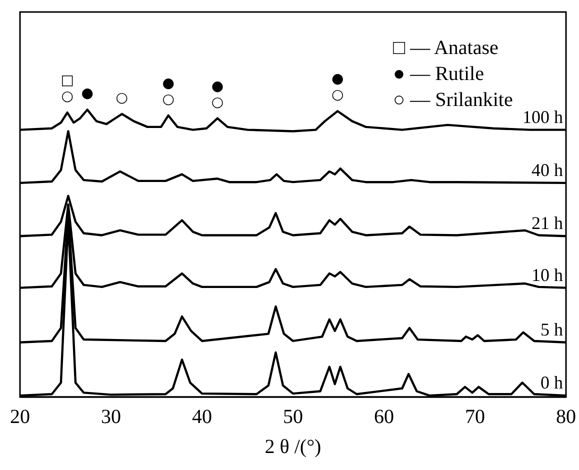 The image size is (579, 470). Describe the element at coordinates (453, 100) in the screenshot. I see `annotation: ○ — Srilankite` at that location.